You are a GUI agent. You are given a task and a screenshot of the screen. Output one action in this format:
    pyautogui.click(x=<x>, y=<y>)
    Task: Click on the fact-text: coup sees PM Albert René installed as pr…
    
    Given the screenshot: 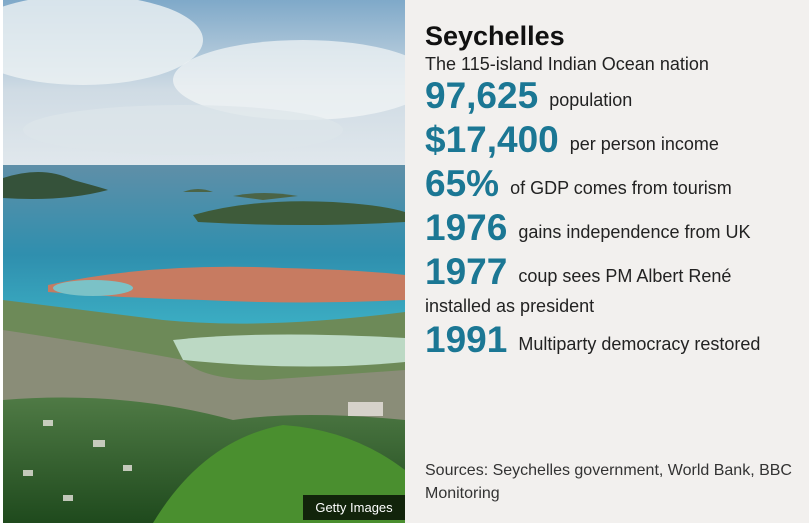 What is the action you would take?
    pyautogui.click(x=578, y=291)
    